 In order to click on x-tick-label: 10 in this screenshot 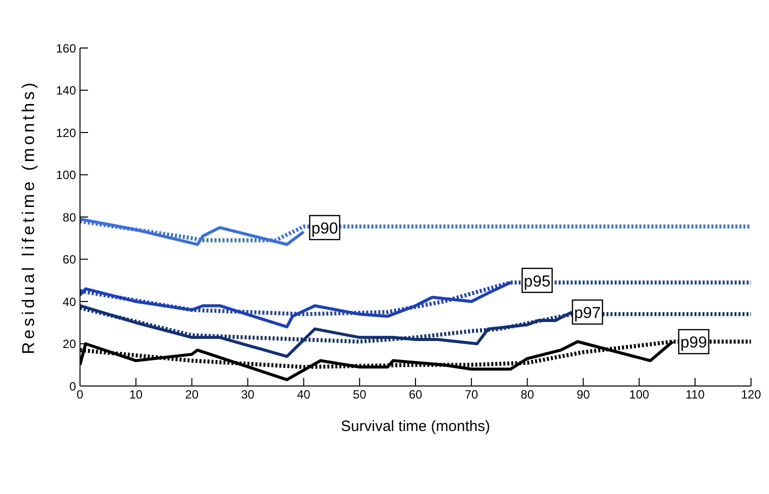, I will do `click(136, 395)`.